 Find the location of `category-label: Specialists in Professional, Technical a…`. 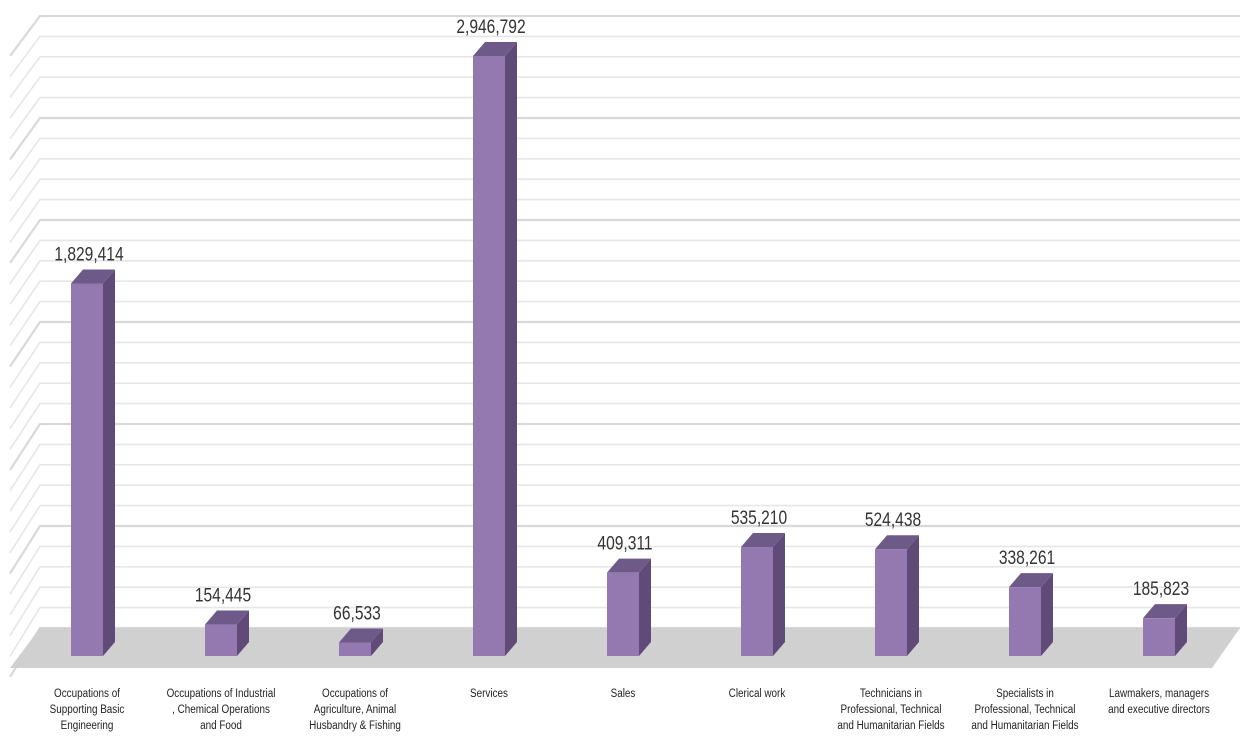

category-label: Specialists in Professional, Technical a… is located at coordinates (1025, 710).